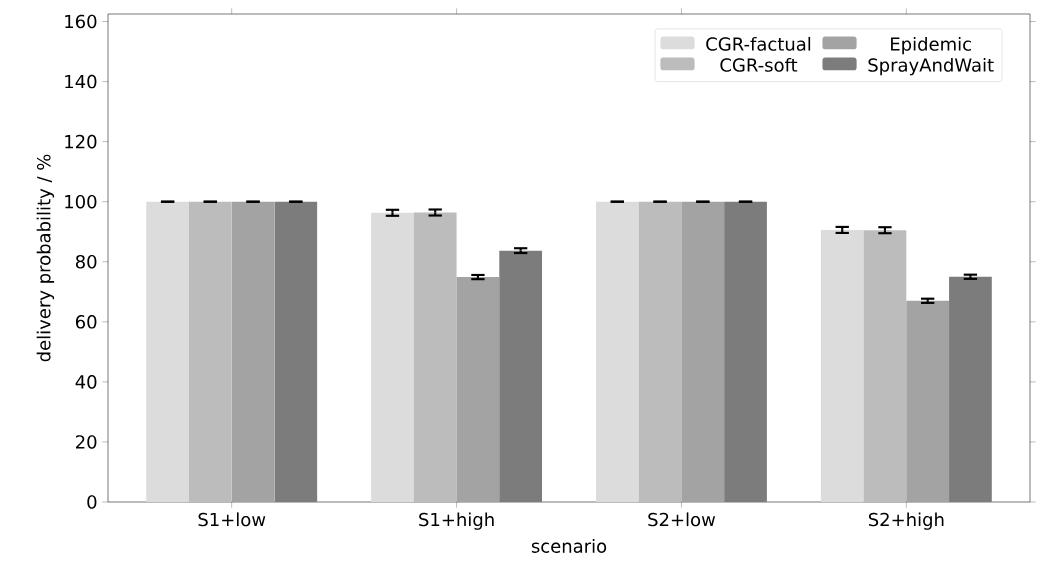  I want to click on y-tick-label: 160, so click(81, 21).